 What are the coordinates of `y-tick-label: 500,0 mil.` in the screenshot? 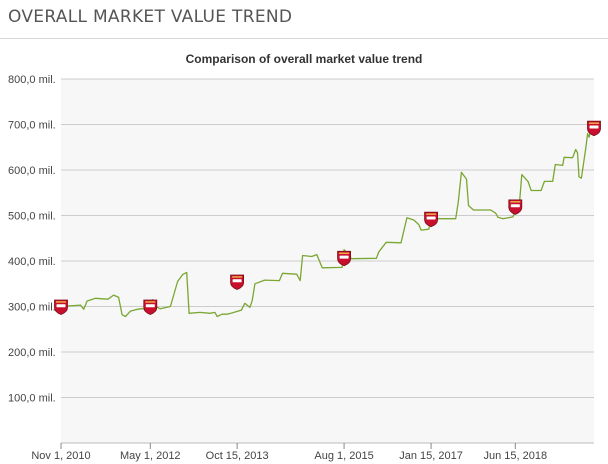 It's located at (32, 217).